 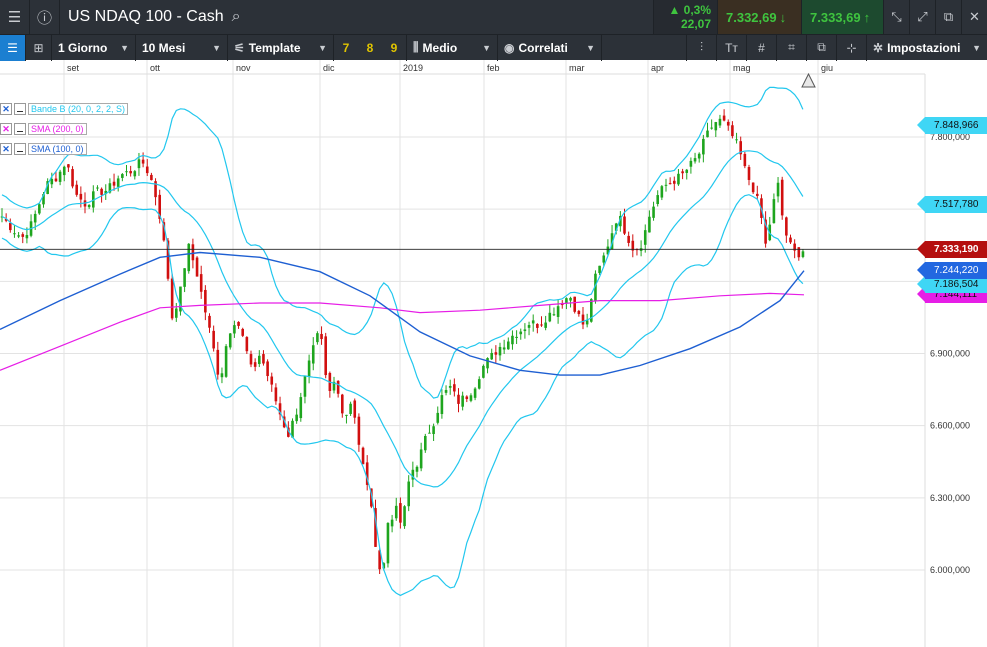 What do you see at coordinates (948, 17) in the screenshot?
I see `popout-icon: ⧉` at bounding box center [948, 17].